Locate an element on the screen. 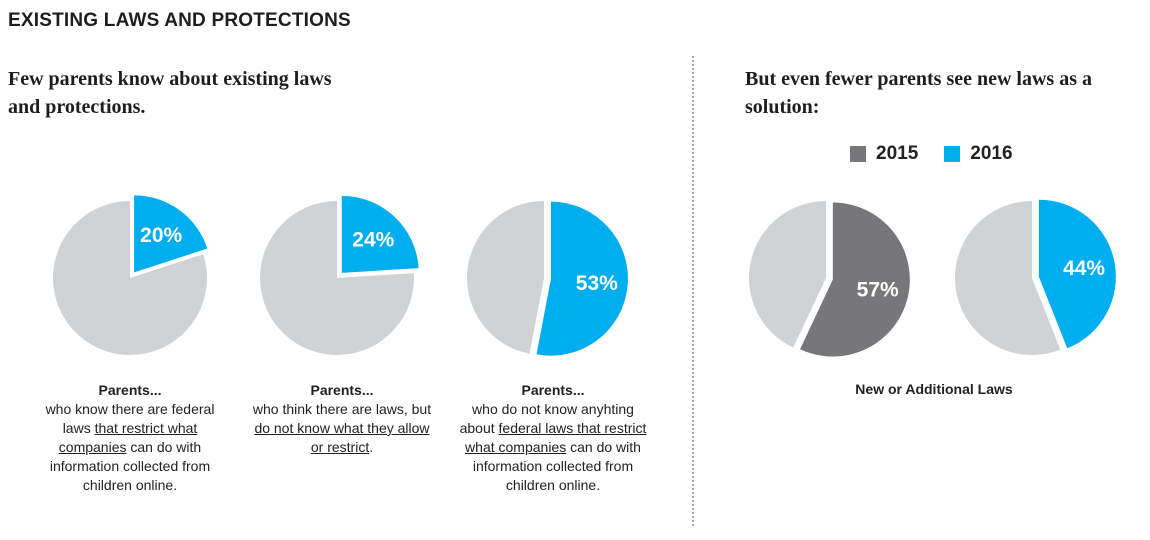 This screenshot has width=1150, height=540. pie-chart-1: 20% is located at coordinates (130, 275).